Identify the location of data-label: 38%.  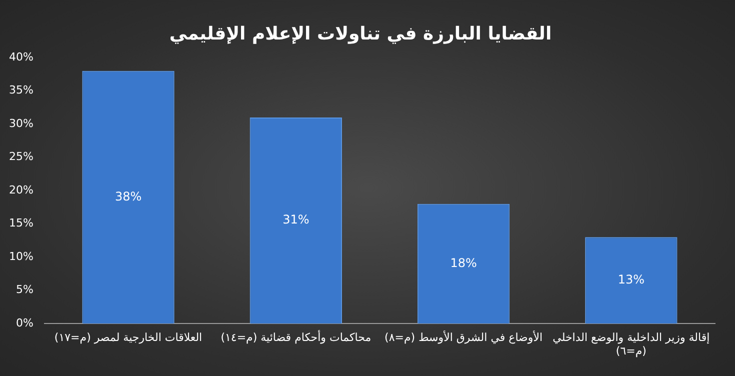
(128, 196).